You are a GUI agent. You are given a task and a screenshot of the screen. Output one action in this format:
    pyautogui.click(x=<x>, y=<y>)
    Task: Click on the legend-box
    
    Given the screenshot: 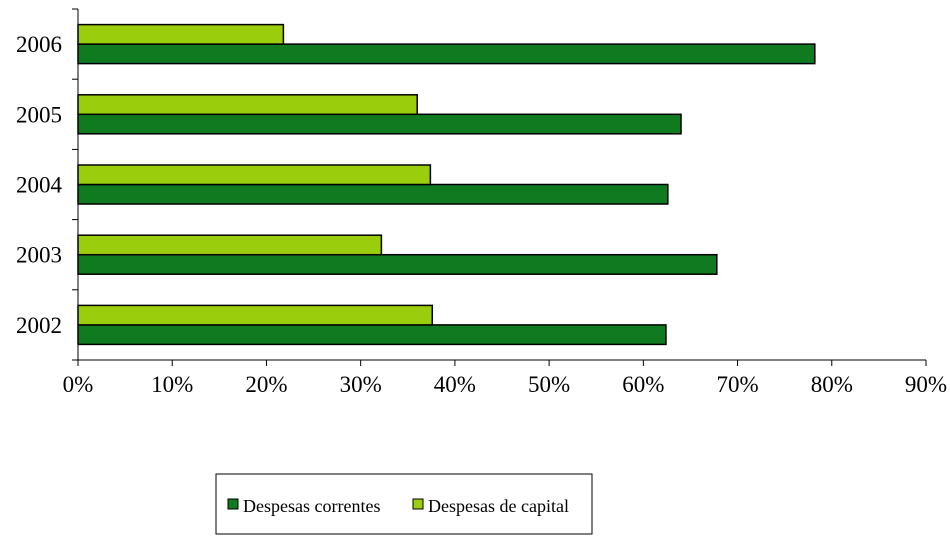 What is the action you would take?
    pyautogui.click(x=404, y=504)
    